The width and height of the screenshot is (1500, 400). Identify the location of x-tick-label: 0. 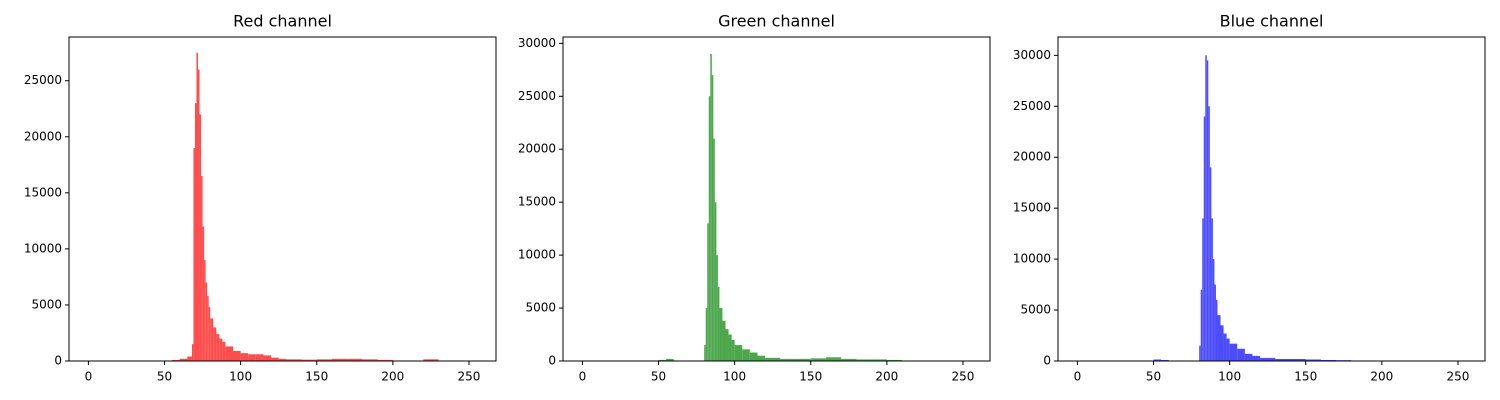
(583, 377).